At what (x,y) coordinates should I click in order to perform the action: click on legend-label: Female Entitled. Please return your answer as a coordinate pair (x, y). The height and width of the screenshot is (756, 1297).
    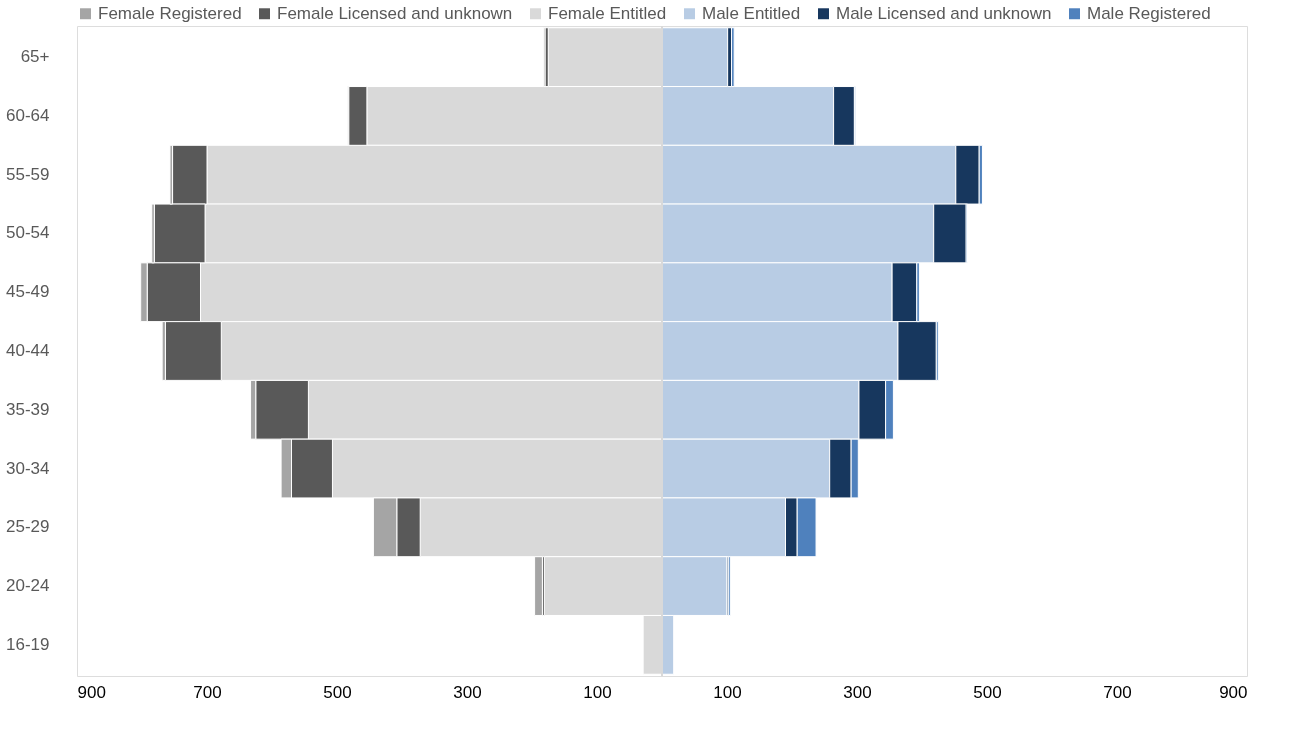
    Looking at the image, I should click on (607, 13).